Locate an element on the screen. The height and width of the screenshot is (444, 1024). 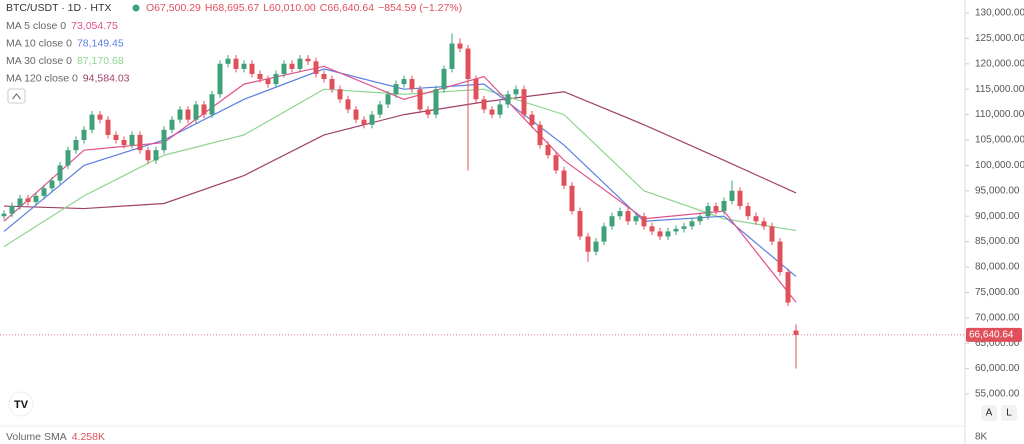
y-tick-label: 65,000.00 is located at coordinates (997, 343).